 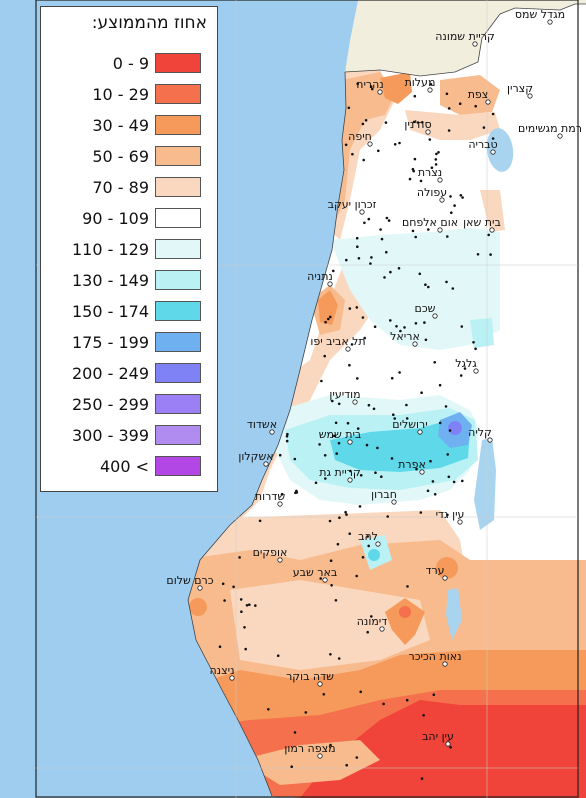 What do you see at coordinates (405, 336) in the screenshot?
I see `place-label: אריאל` at bounding box center [405, 336].